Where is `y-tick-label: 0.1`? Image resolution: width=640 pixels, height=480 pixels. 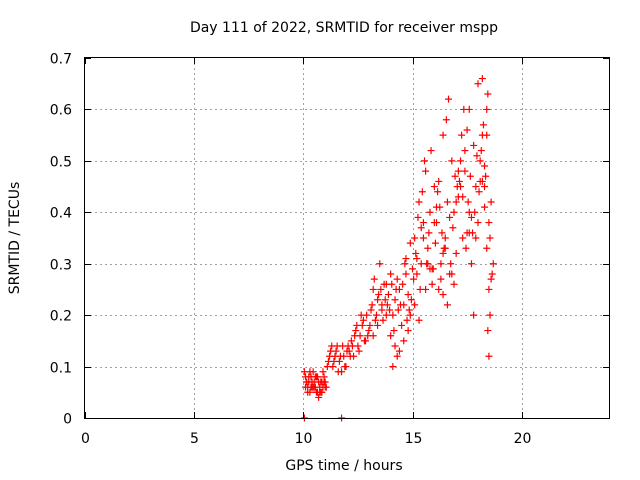
y-tick-label: 0.1 is located at coordinates (61, 369).